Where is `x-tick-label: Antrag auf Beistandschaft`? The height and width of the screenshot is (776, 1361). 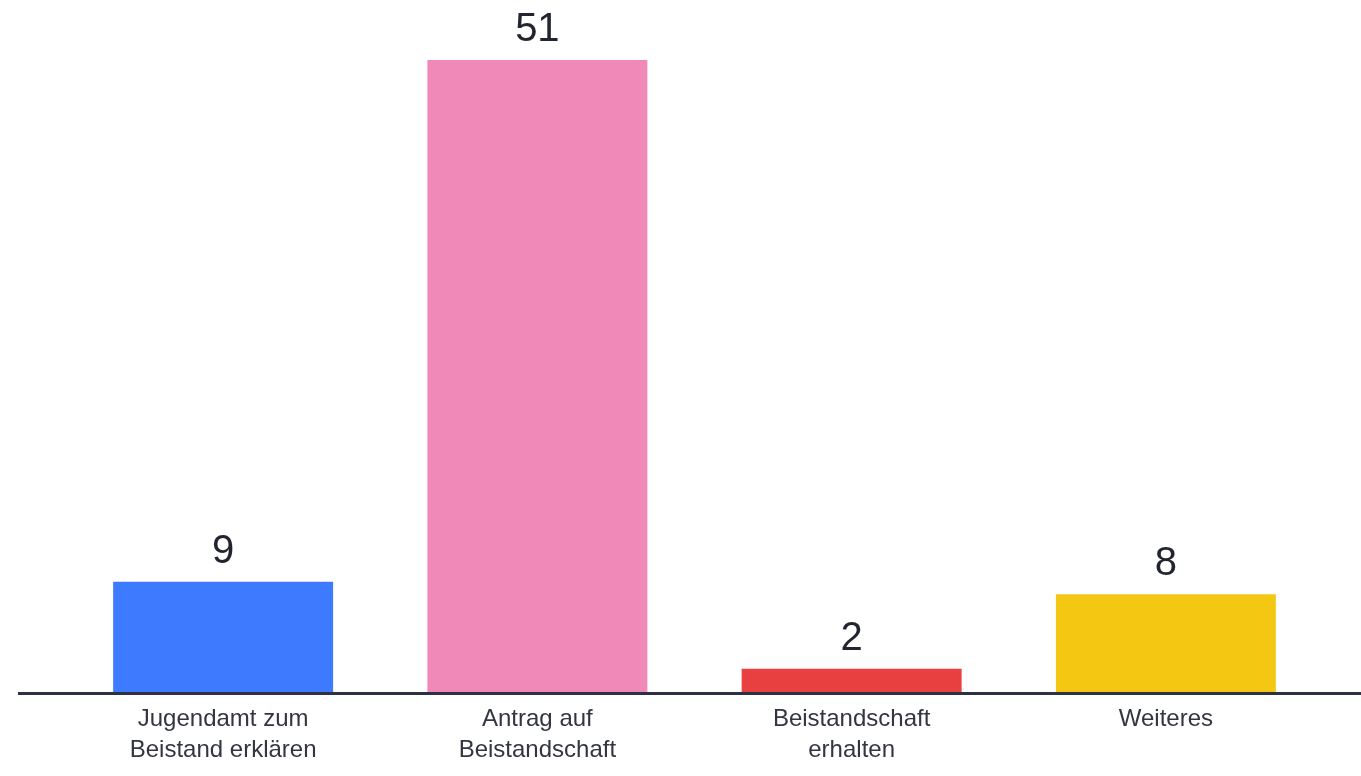 x-tick-label: Antrag auf Beistandschaft is located at coordinates (537, 733).